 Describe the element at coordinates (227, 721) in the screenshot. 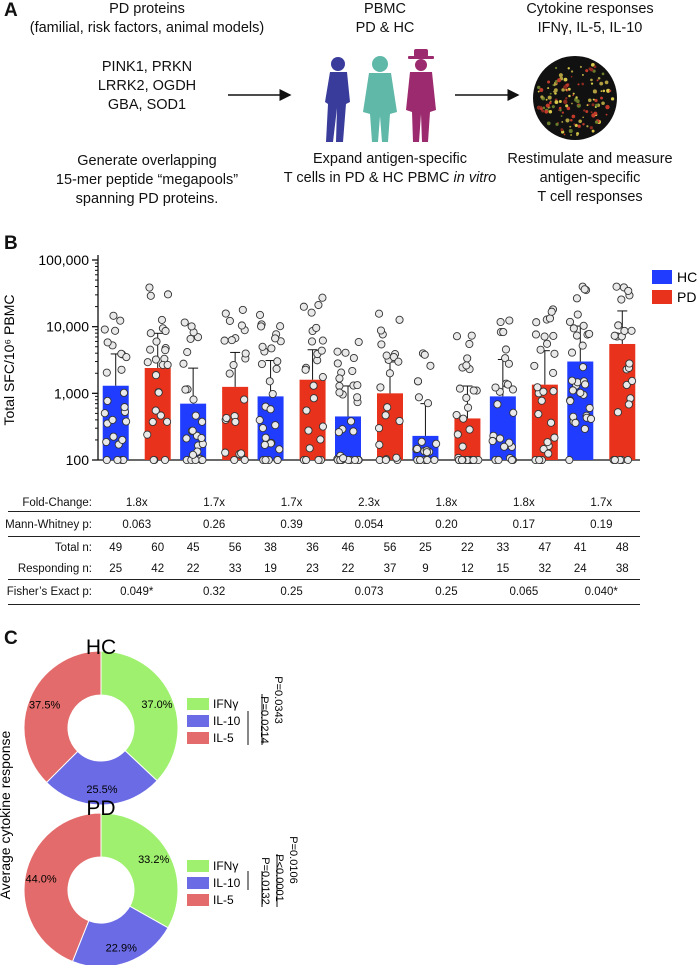

I see `legend-label: IL-10` at that location.